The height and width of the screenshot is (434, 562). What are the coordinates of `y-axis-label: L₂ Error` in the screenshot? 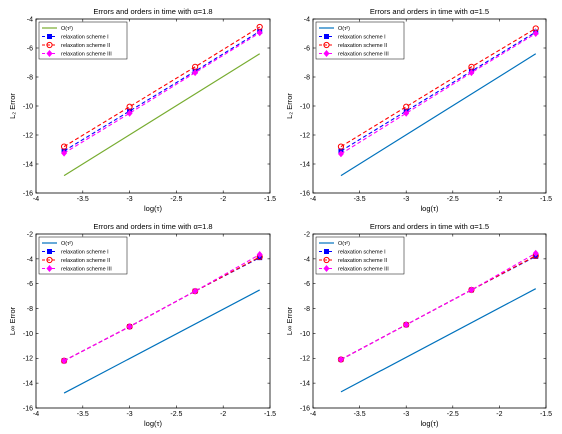 It's located at (12, 106).